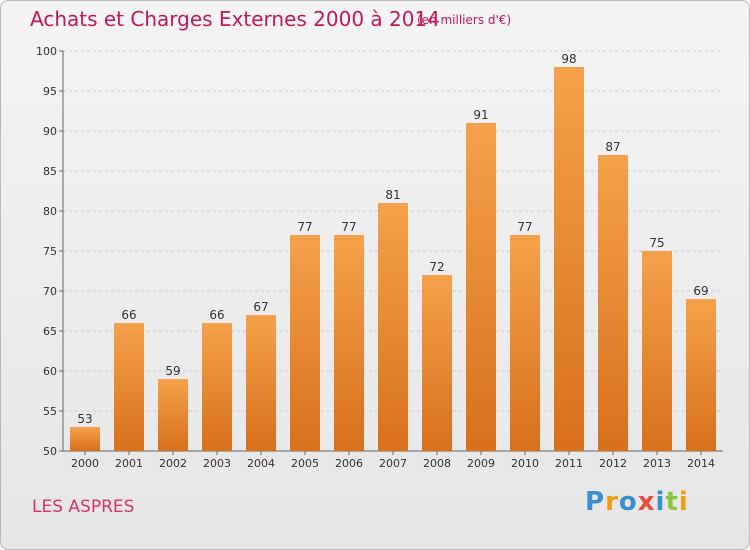 The width and height of the screenshot is (750, 550). I want to click on x-tick-label: 2011, so click(569, 463).